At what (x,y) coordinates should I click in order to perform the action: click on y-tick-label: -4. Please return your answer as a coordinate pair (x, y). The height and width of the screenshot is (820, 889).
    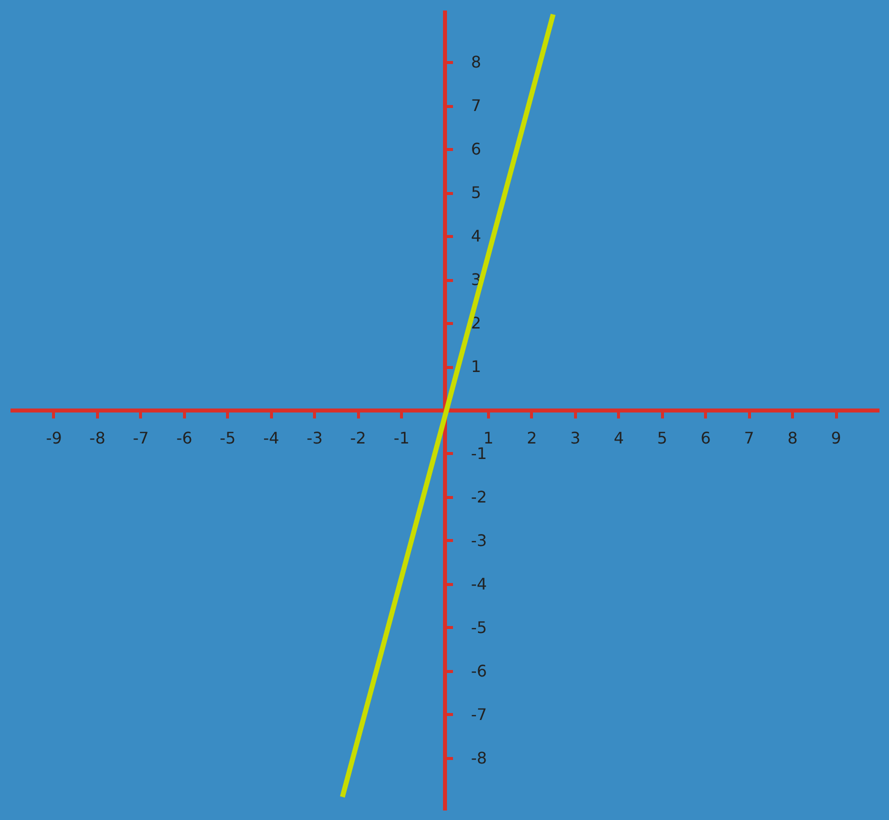
    Looking at the image, I should click on (479, 584).